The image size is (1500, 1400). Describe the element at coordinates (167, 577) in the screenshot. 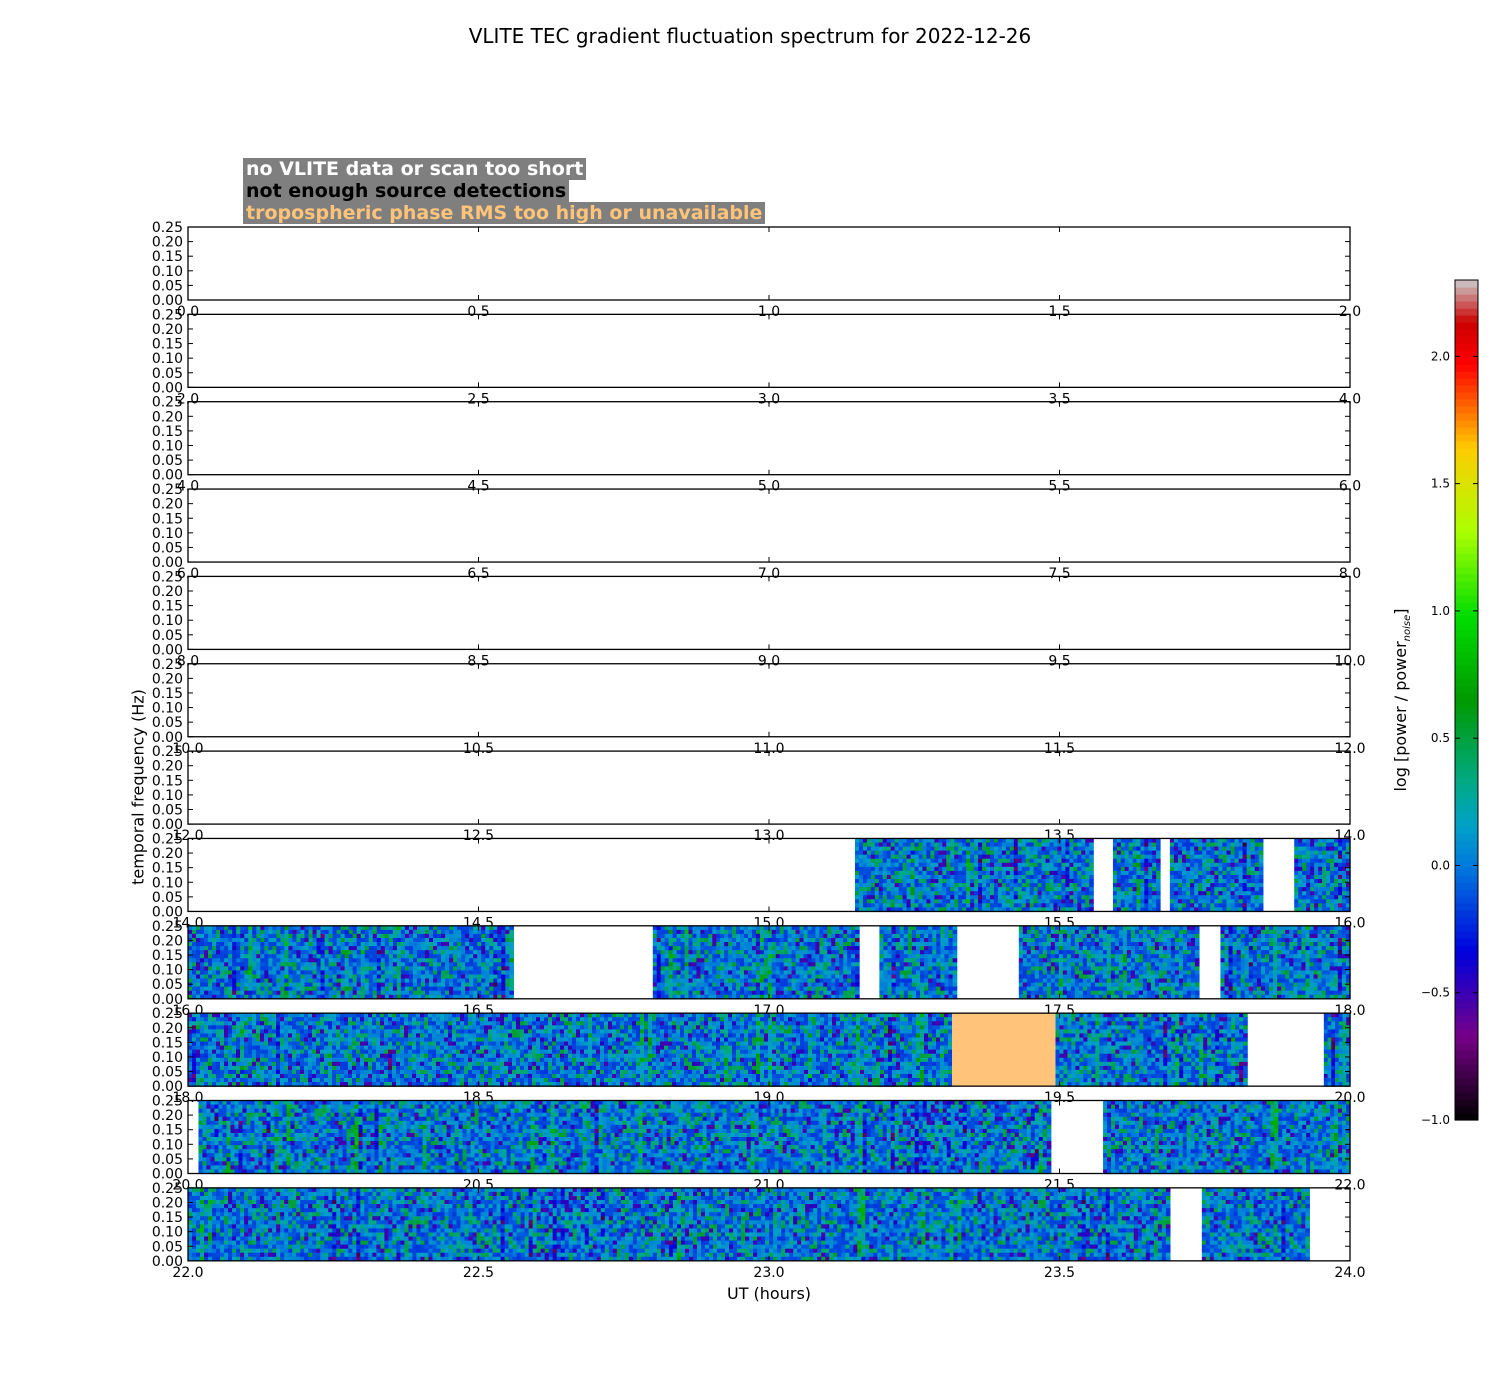

I see `y-tick-label: 0.25` at that location.